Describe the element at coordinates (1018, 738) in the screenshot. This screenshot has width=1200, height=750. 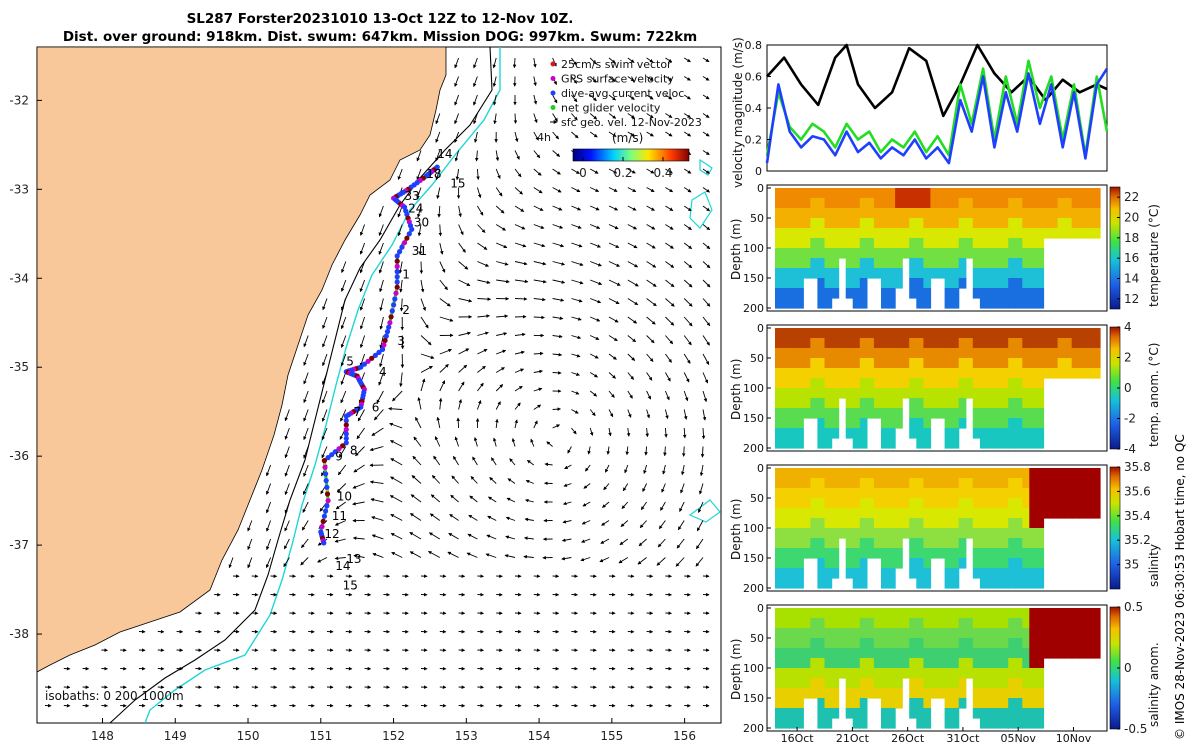
I see `date-tick-label: 05Nov` at that location.